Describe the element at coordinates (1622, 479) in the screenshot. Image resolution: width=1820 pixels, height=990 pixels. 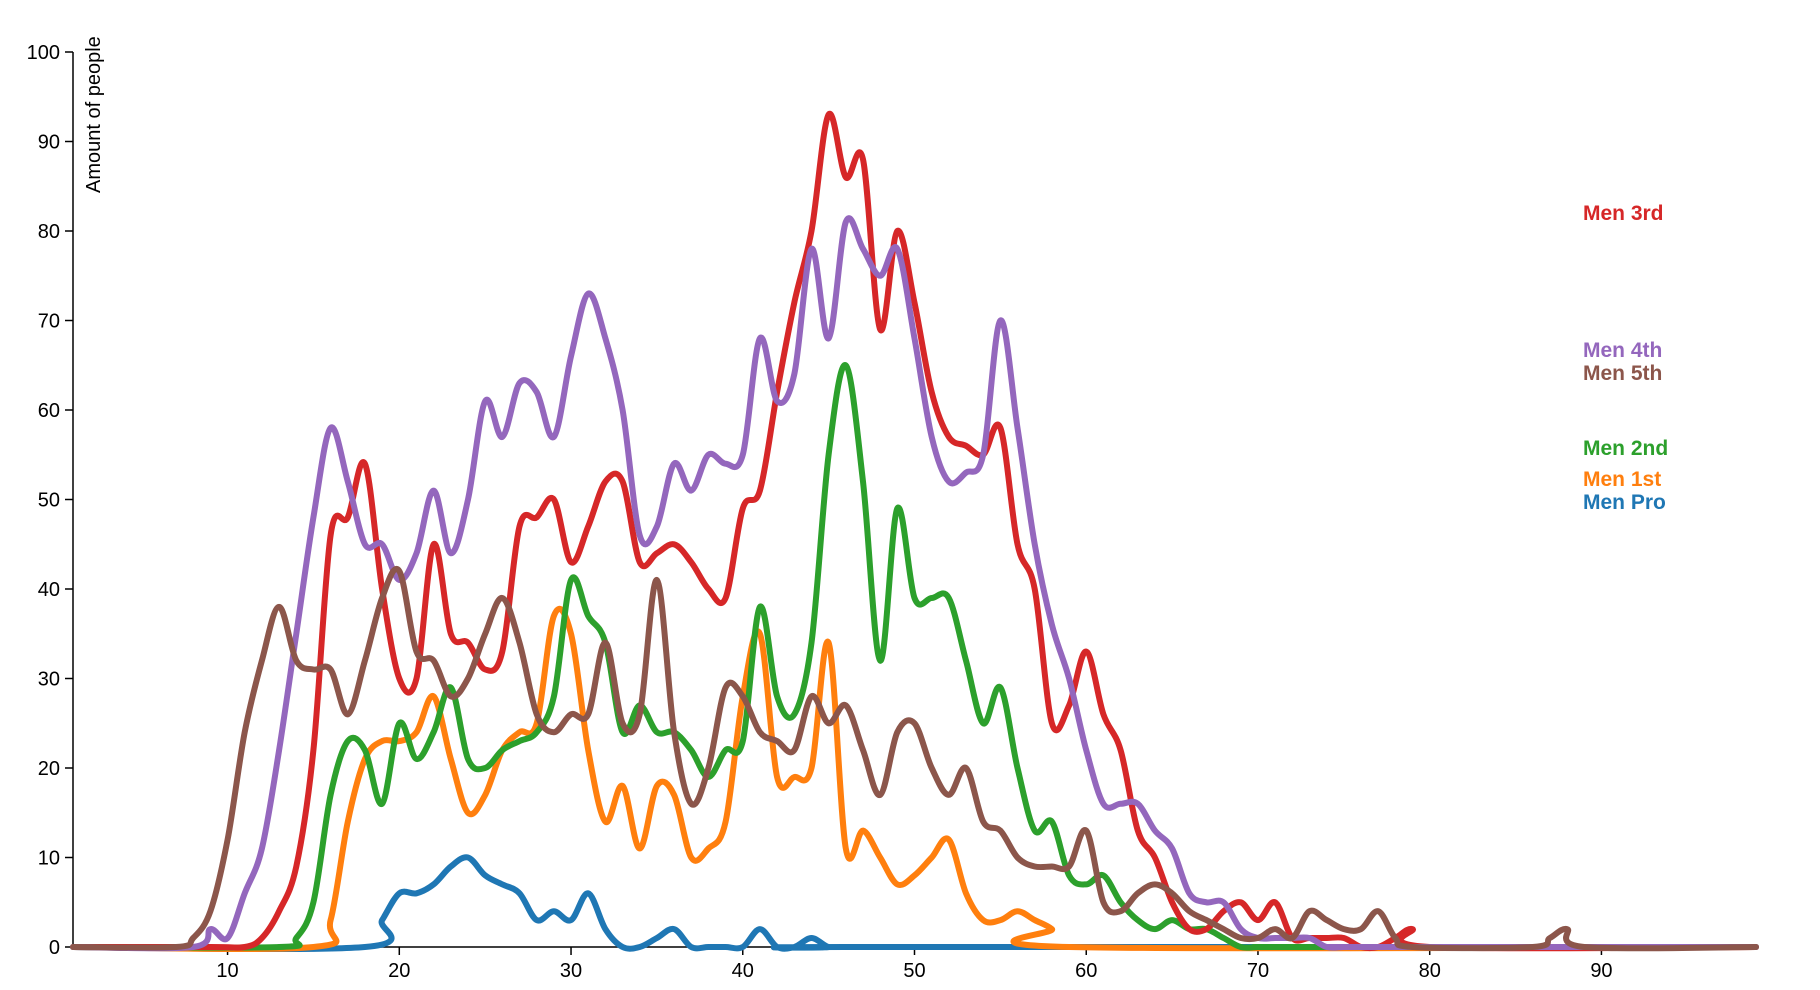
I see `legend-label-men-1st: Men 1st` at that location.